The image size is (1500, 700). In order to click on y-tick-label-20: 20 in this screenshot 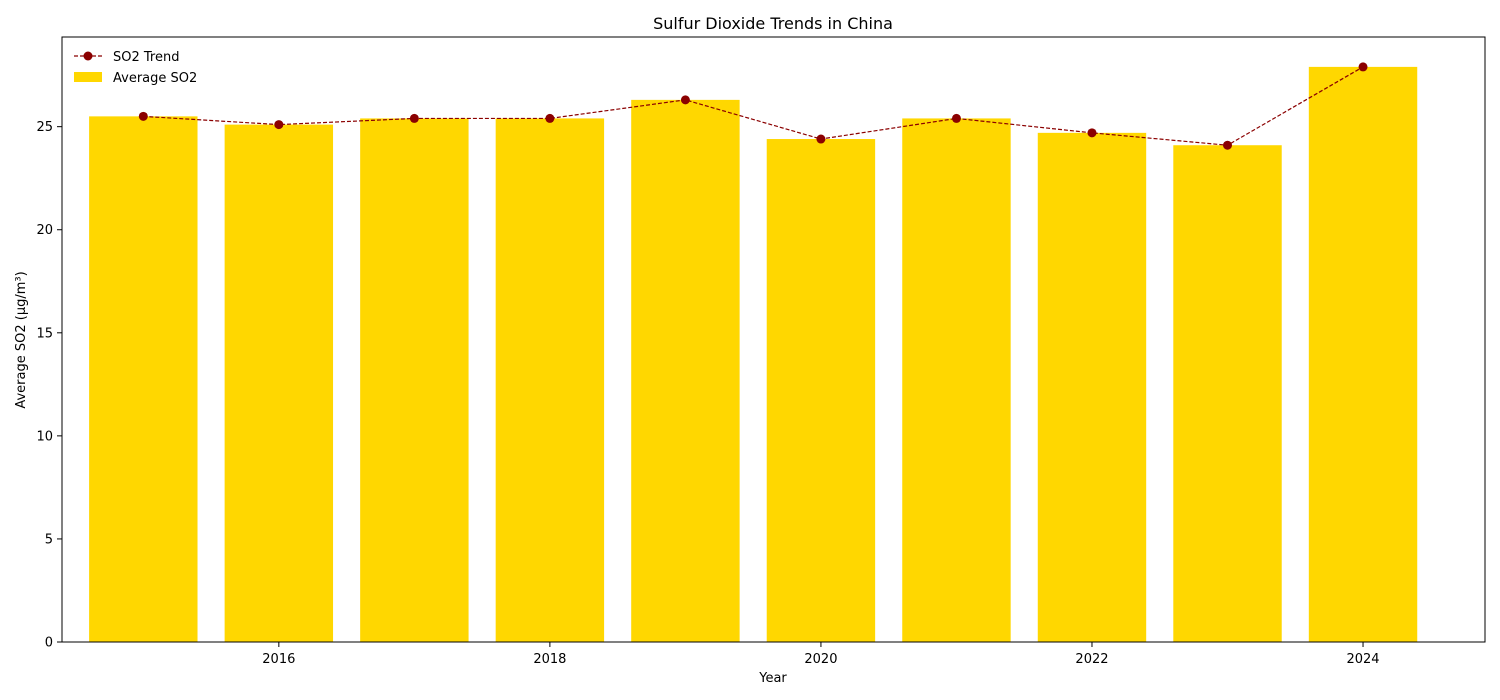, I will do `click(44, 230)`.